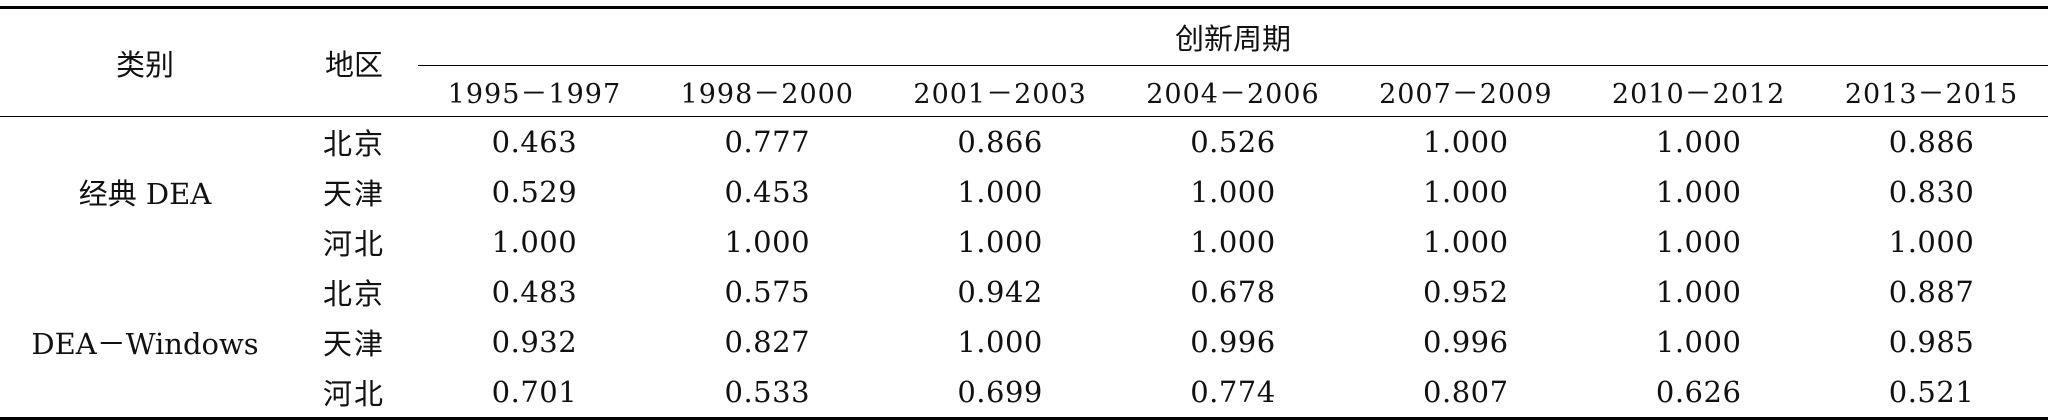 This screenshot has width=2048, height=420. Describe the element at coordinates (1233, 36) in the screenshot. I see `header-period-group: 创新周期` at that location.